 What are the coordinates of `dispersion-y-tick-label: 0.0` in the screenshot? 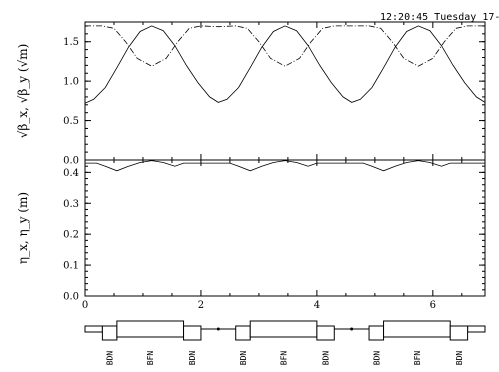 It's located at (71, 297).